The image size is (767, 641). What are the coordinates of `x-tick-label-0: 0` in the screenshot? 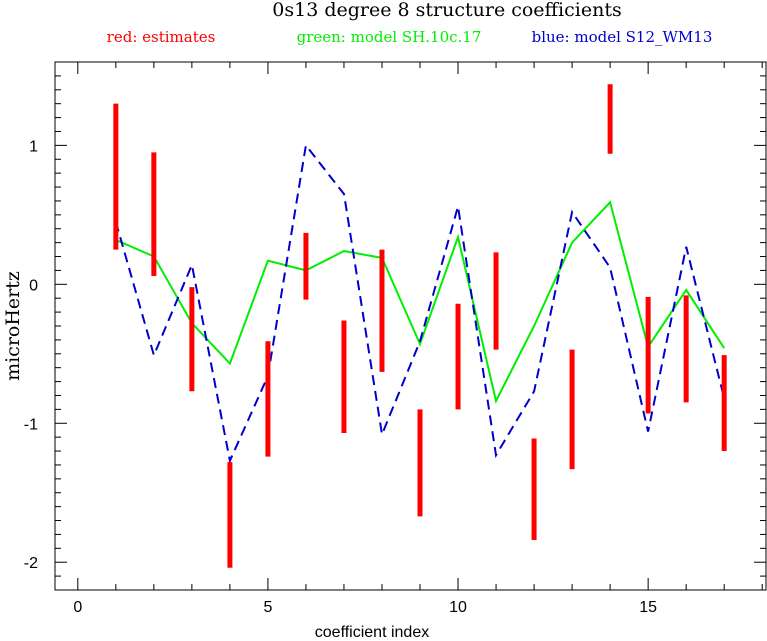 It's located at (77, 607).